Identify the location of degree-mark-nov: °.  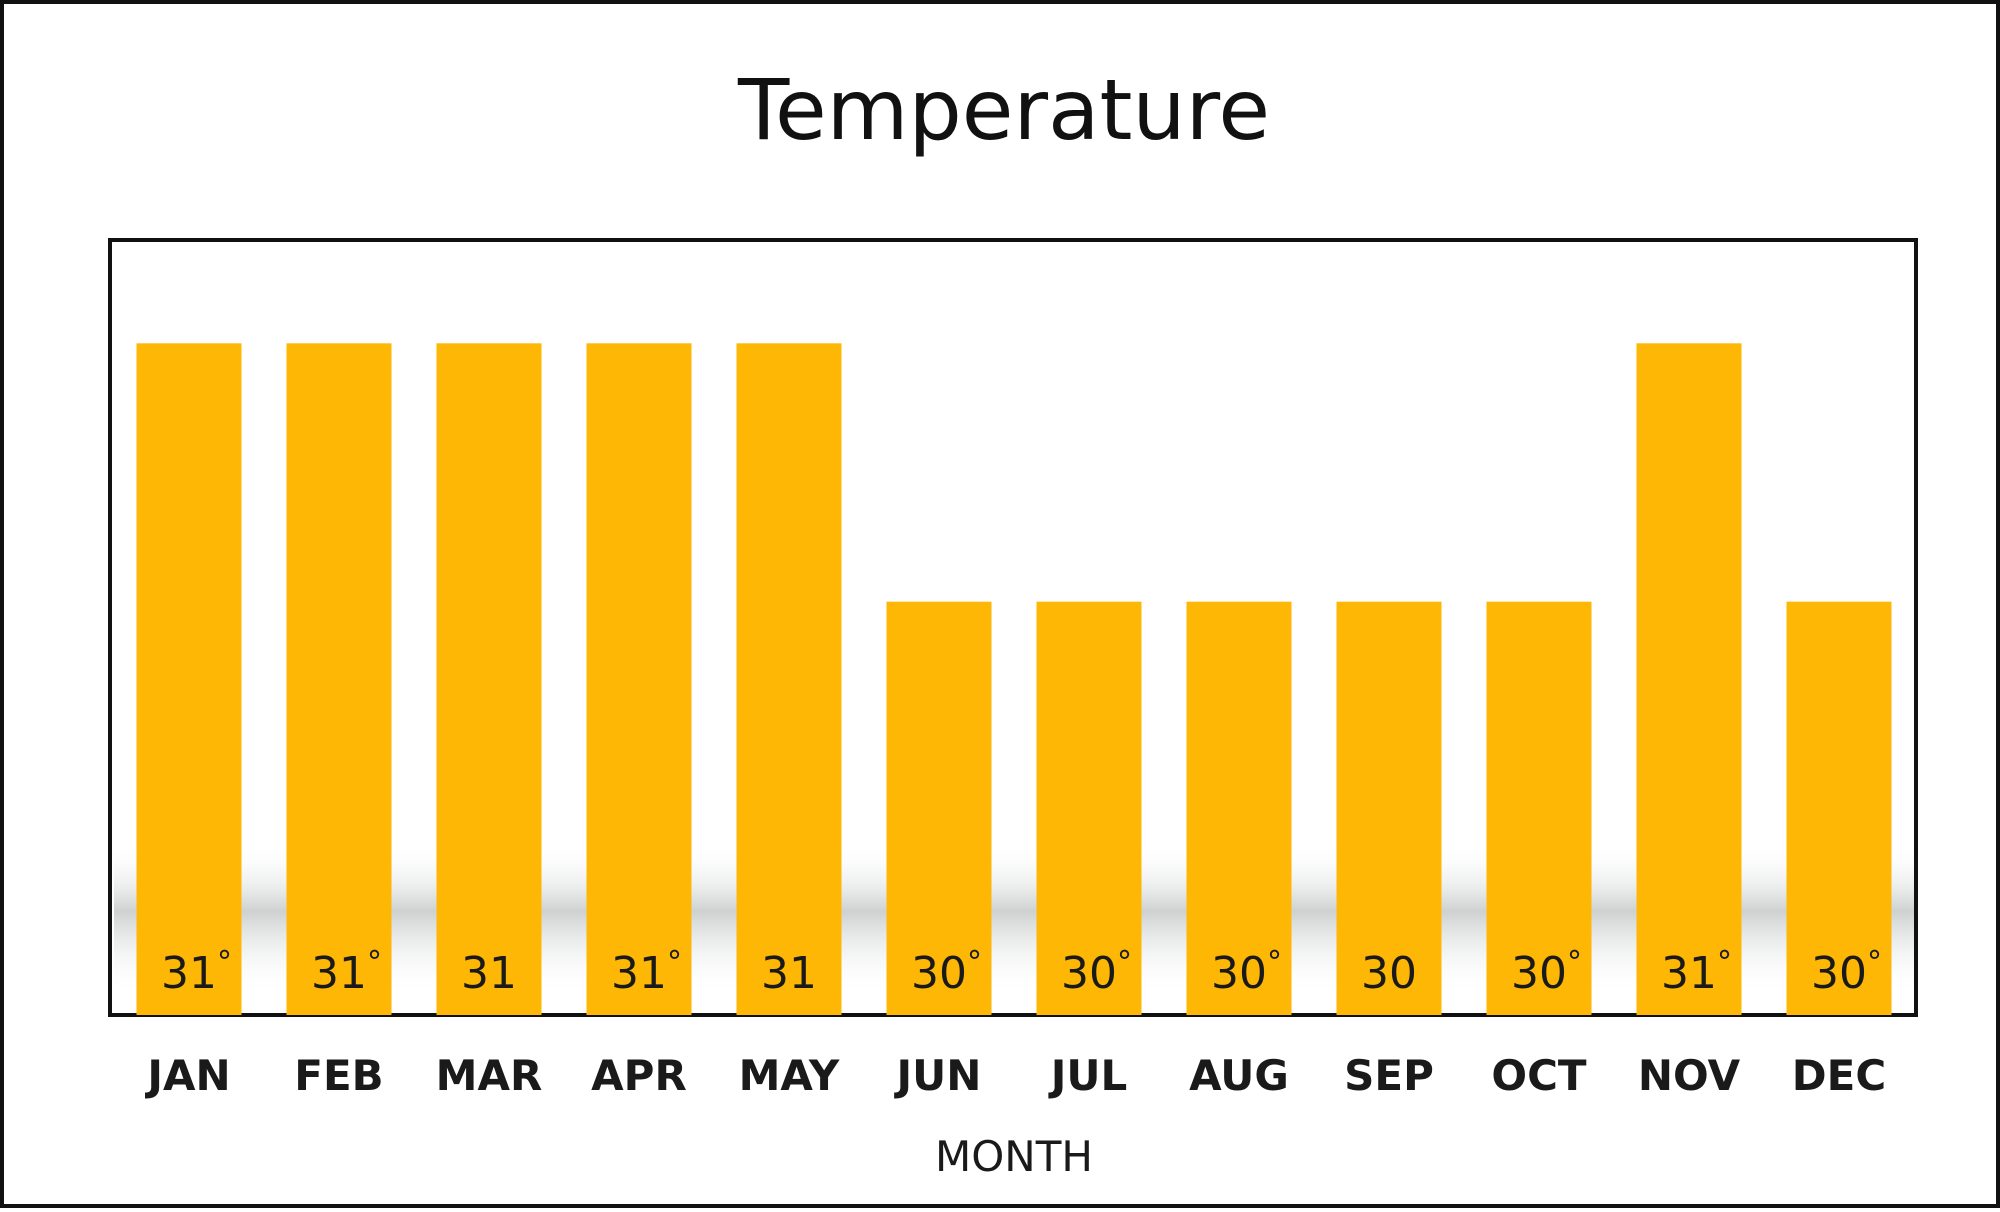
(1724, 962).